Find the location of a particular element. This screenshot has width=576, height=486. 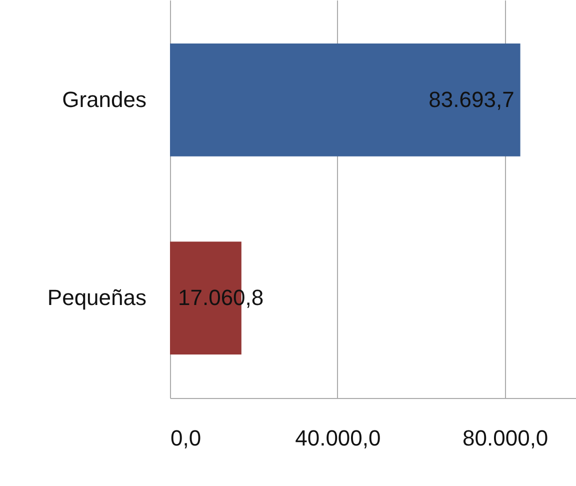

x-tick-label: 0,0 is located at coordinates (186, 438).